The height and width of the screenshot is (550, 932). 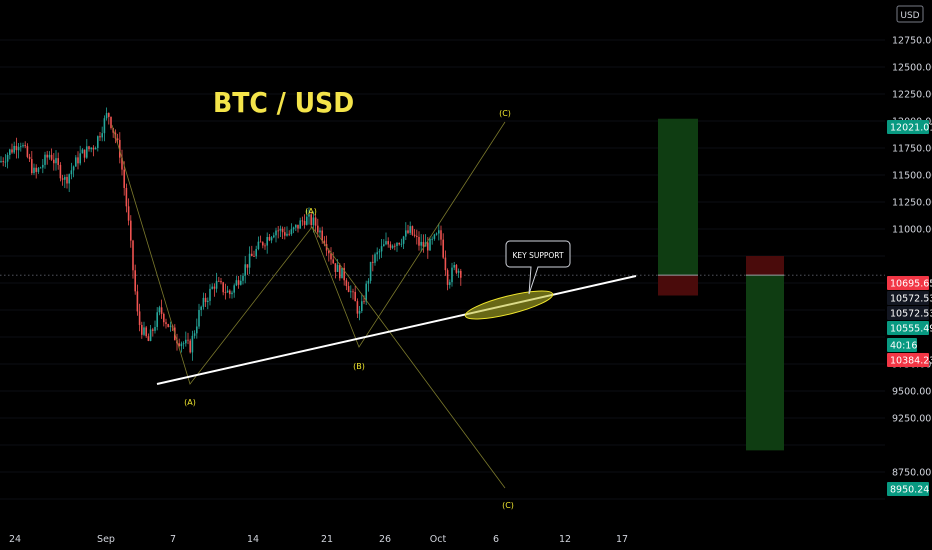 What do you see at coordinates (721, 284) in the screenshot?
I see `position-boxes` at bounding box center [721, 284].